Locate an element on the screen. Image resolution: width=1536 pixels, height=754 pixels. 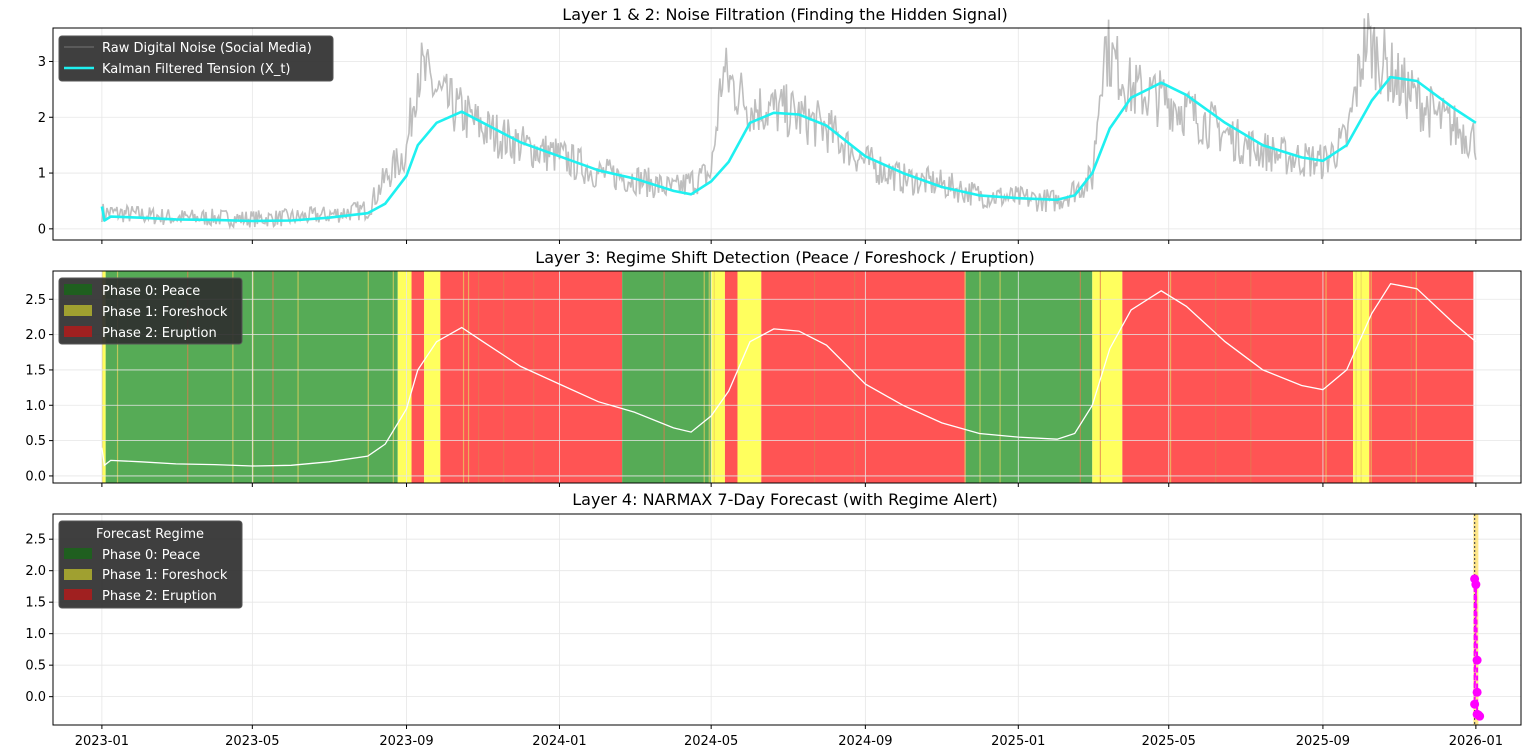
x-tick-label: 2024-05 is located at coordinates (711, 741).